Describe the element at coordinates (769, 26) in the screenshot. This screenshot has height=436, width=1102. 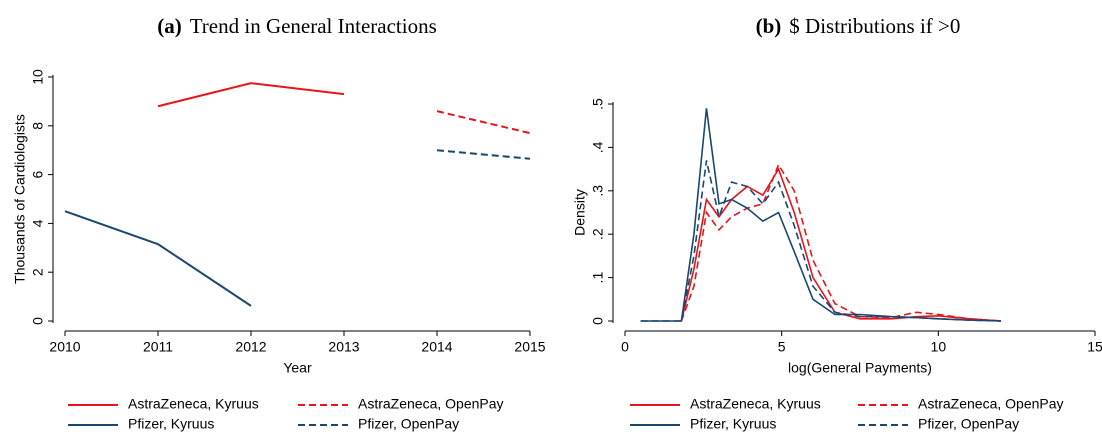
I see `panel-label: (b)` at that location.